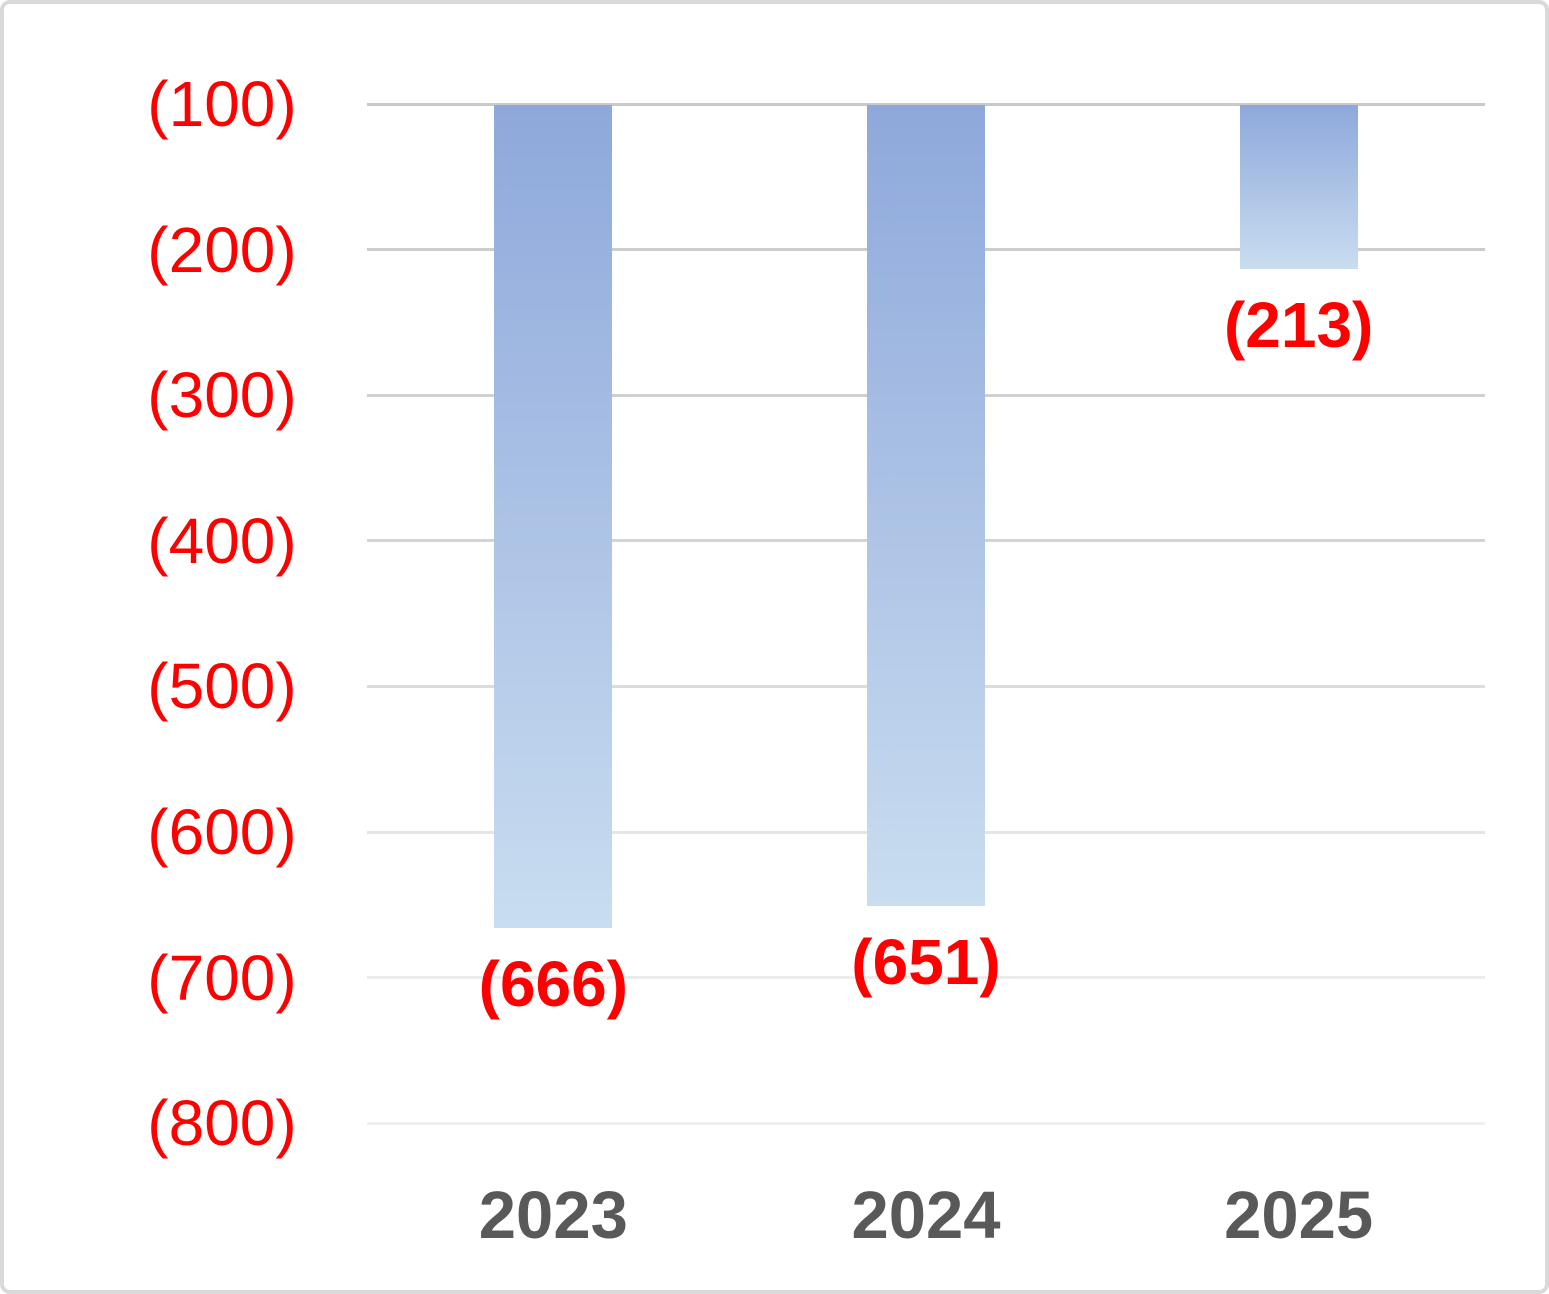 Image resolution: width=1549 pixels, height=1294 pixels. What do you see at coordinates (222, 104) in the screenshot?
I see `y-tick-label: (100)` at bounding box center [222, 104].